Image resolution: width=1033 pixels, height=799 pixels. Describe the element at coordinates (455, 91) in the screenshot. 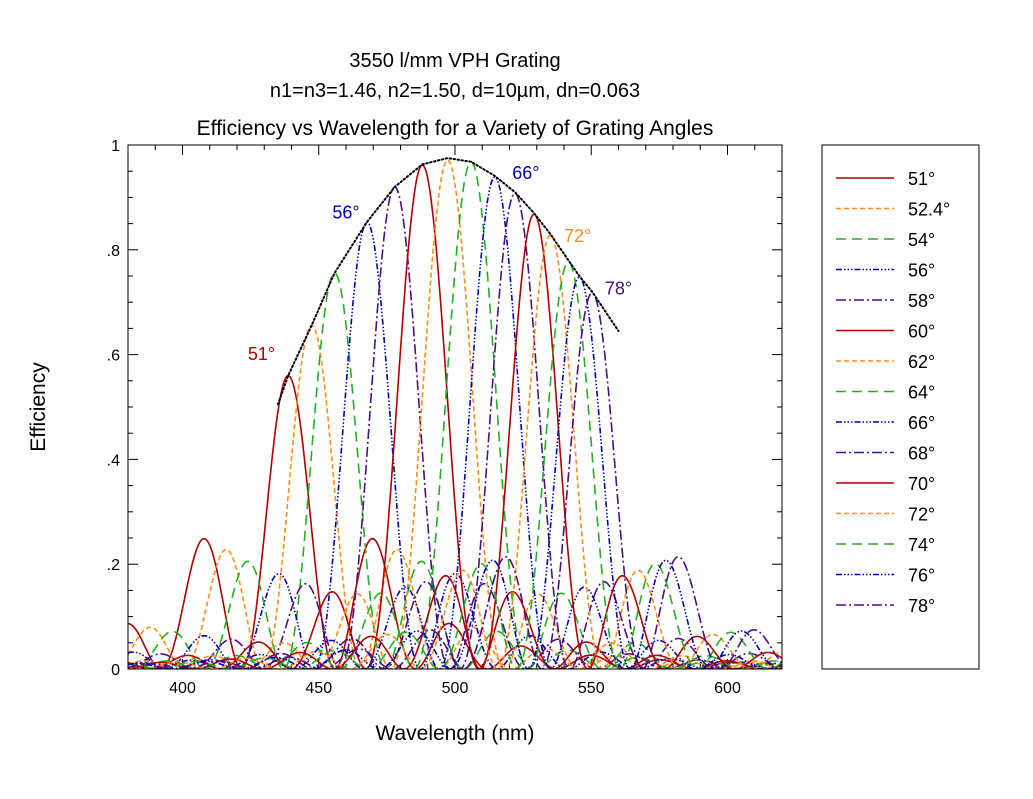

I see `chart-title-line-2: n1=n3=1.46, n2=1.50, d=10µm, dn=0.063` at that location.